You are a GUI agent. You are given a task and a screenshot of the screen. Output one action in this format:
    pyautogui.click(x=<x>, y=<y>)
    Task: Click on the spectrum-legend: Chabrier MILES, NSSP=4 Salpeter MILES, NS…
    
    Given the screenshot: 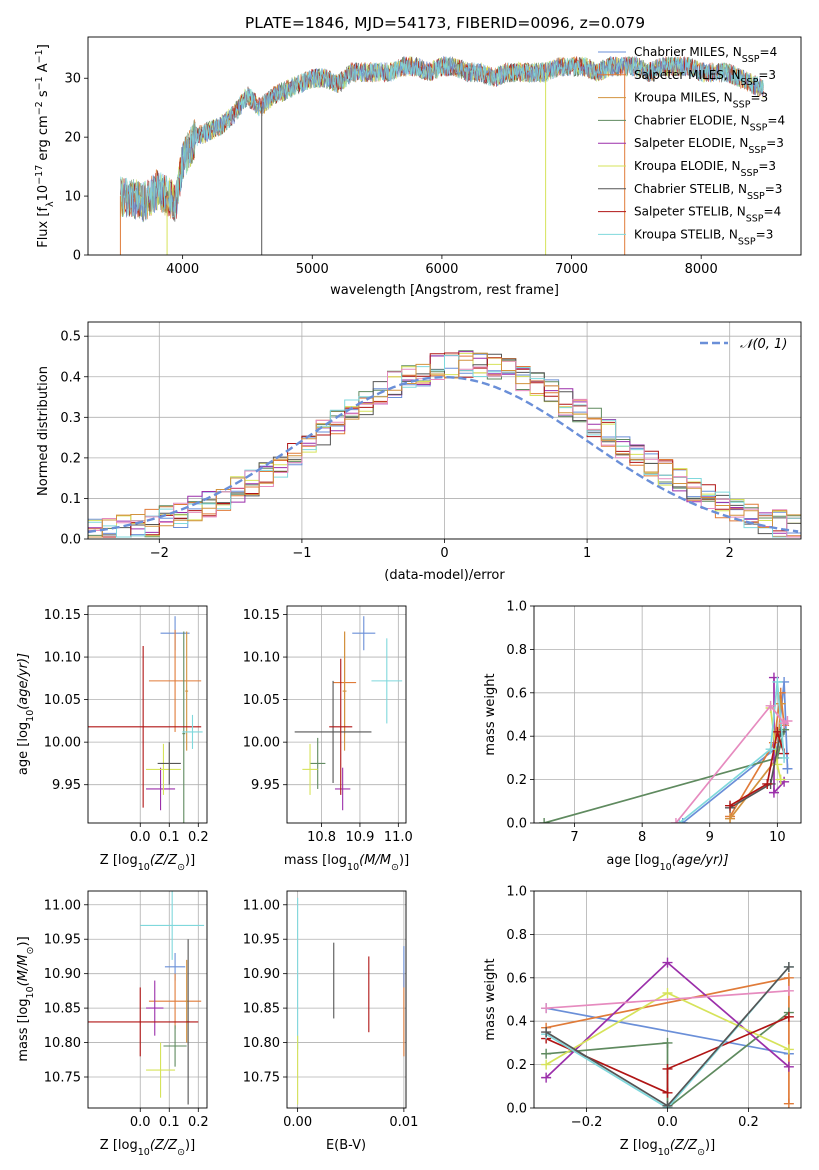 What is the action you would take?
    pyautogui.click(x=691, y=146)
    